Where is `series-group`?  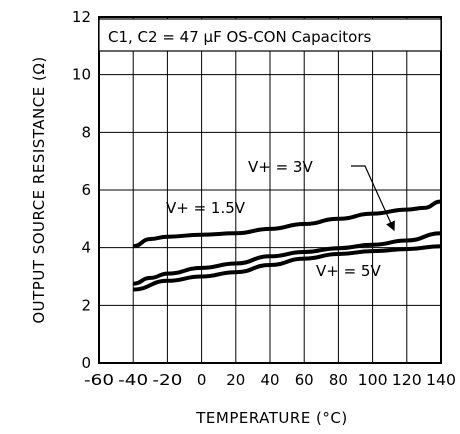 series-group is located at coordinates (287, 245).